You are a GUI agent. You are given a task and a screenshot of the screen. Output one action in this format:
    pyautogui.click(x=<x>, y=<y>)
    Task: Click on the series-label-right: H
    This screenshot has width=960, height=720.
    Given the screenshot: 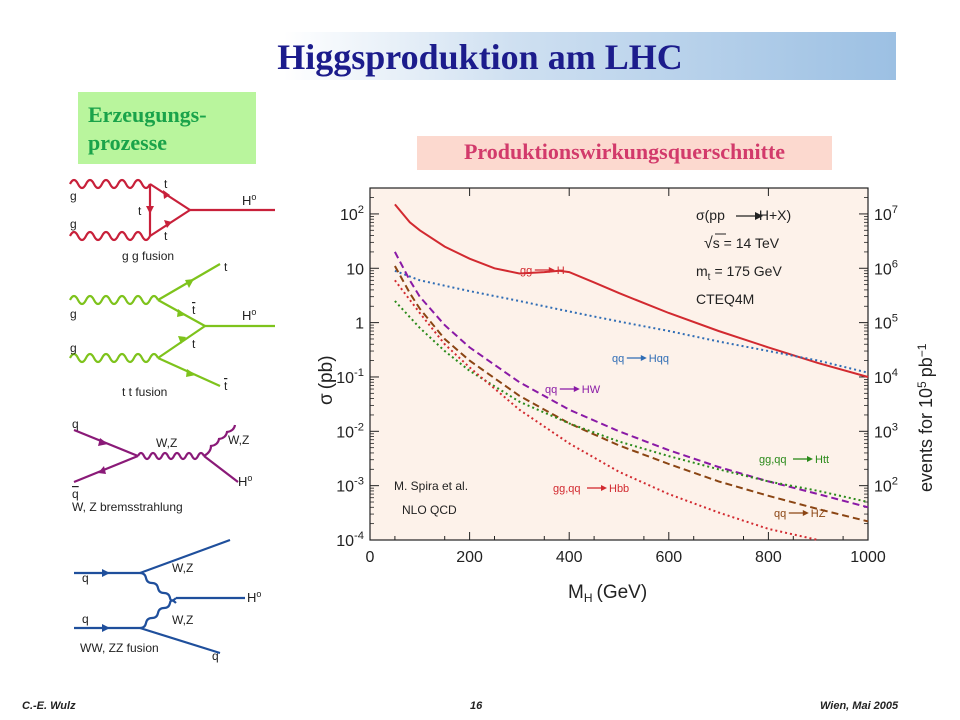 What is the action you would take?
    pyautogui.click(x=561, y=271)
    